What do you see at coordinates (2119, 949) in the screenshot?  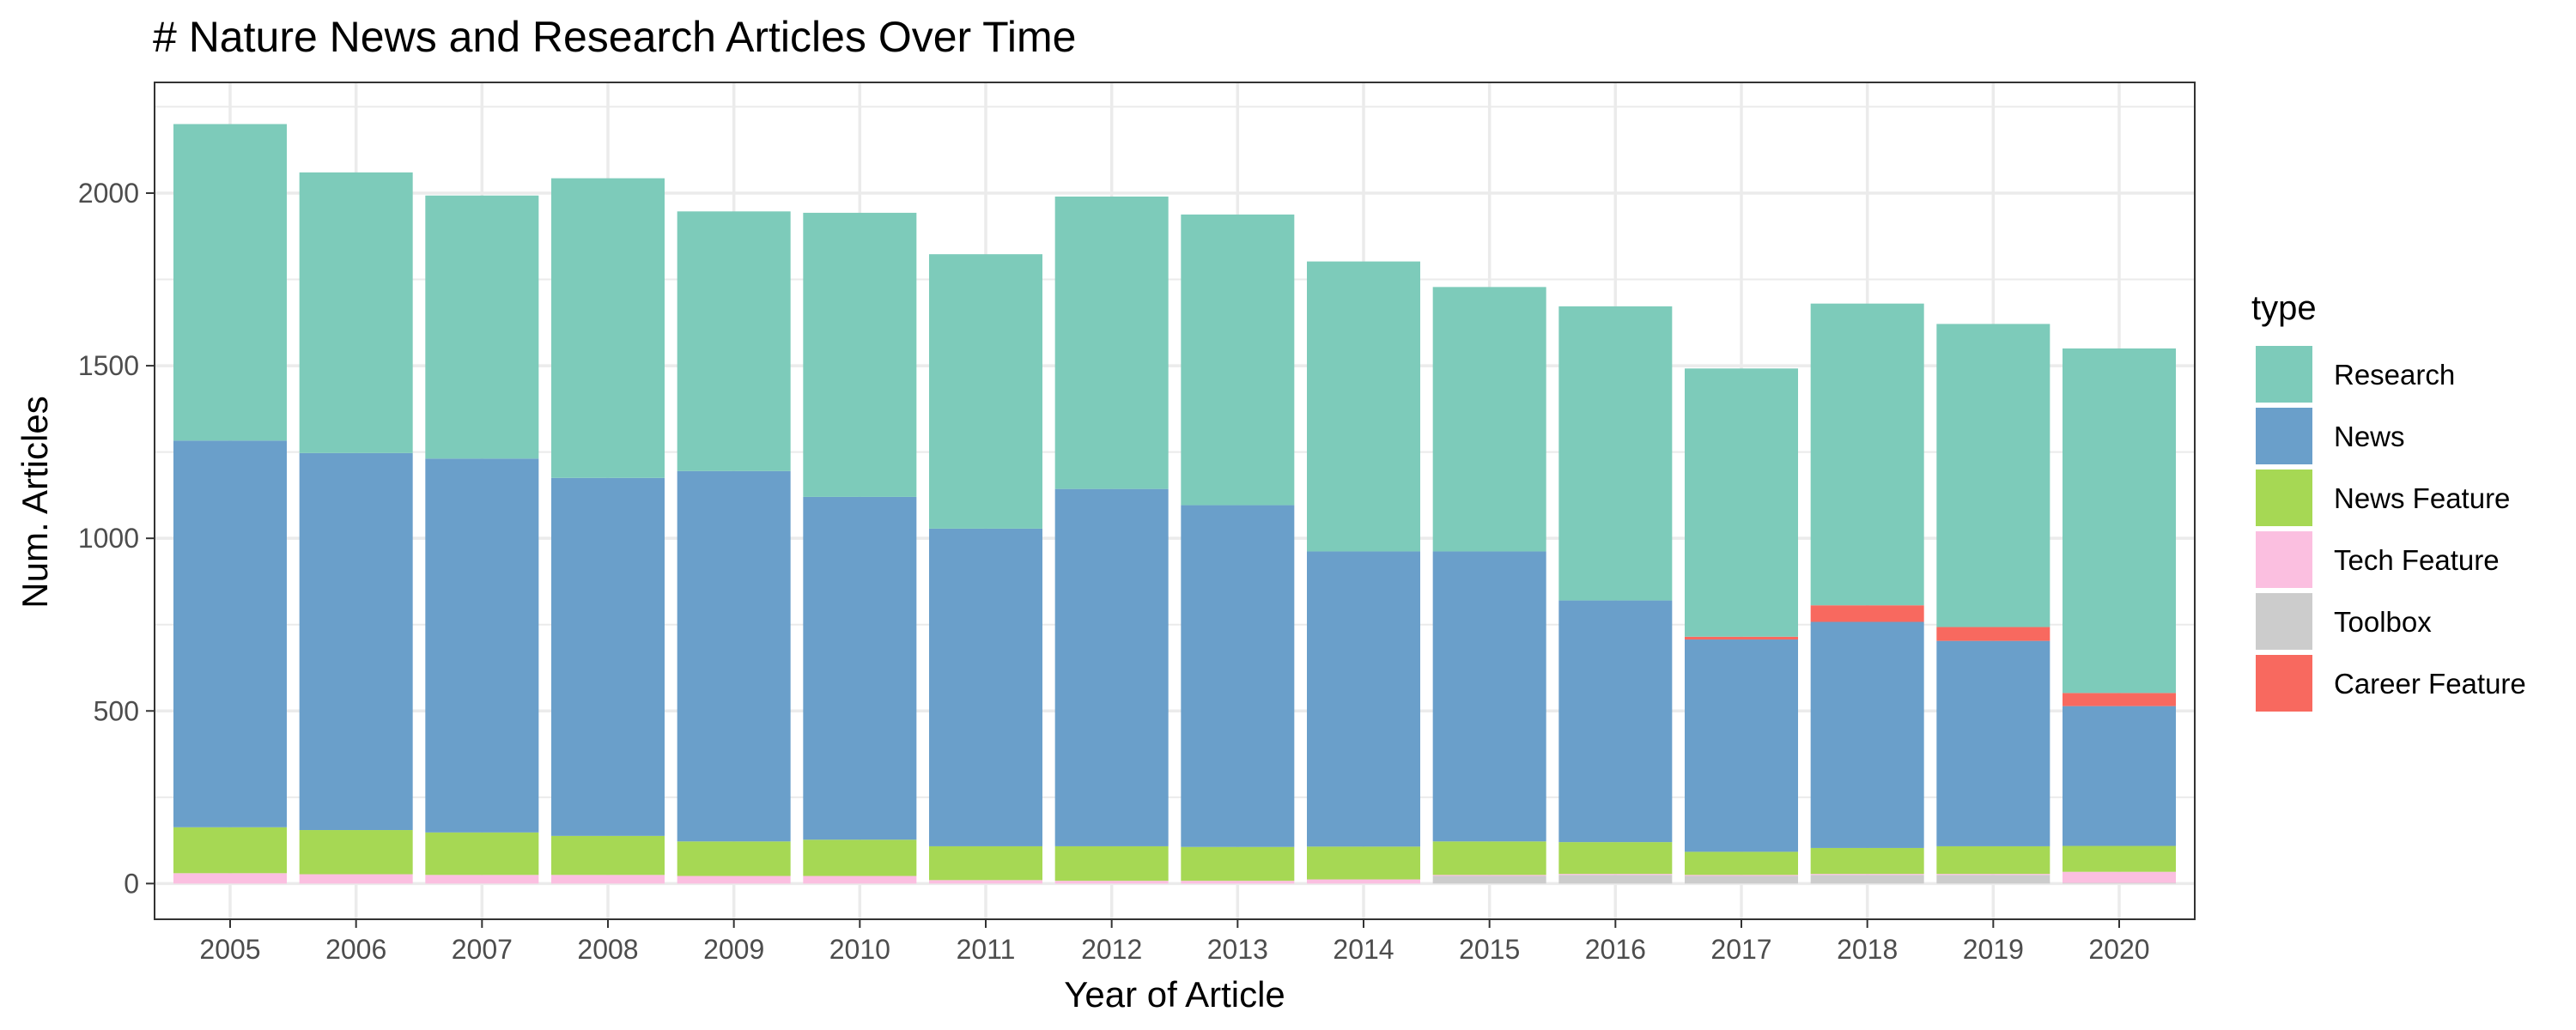 I see `x-tick-label: 2020` at bounding box center [2119, 949].